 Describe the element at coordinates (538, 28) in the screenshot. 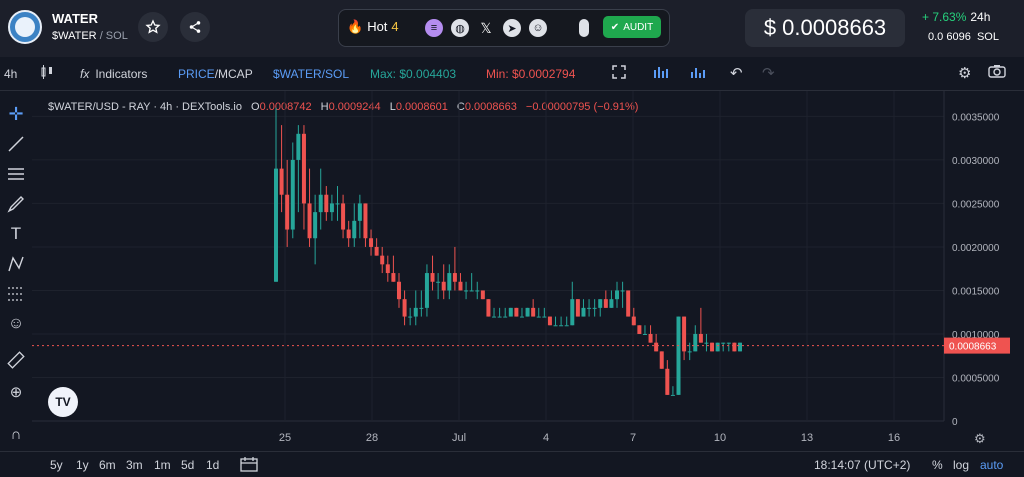

I see `reddit-icon: ☺` at that location.